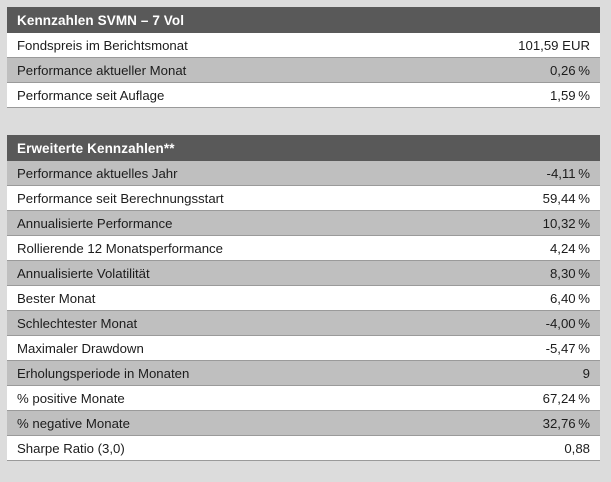 This screenshot has width=611, height=482. I want to click on table-row: Performance seit Berechnungsstart 59,44 %, so click(303, 198).